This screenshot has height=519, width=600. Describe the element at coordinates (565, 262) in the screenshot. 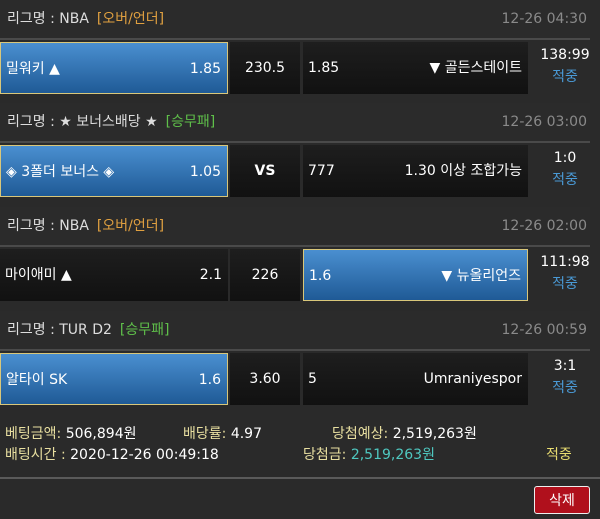

I see `score: 111:98` at that location.